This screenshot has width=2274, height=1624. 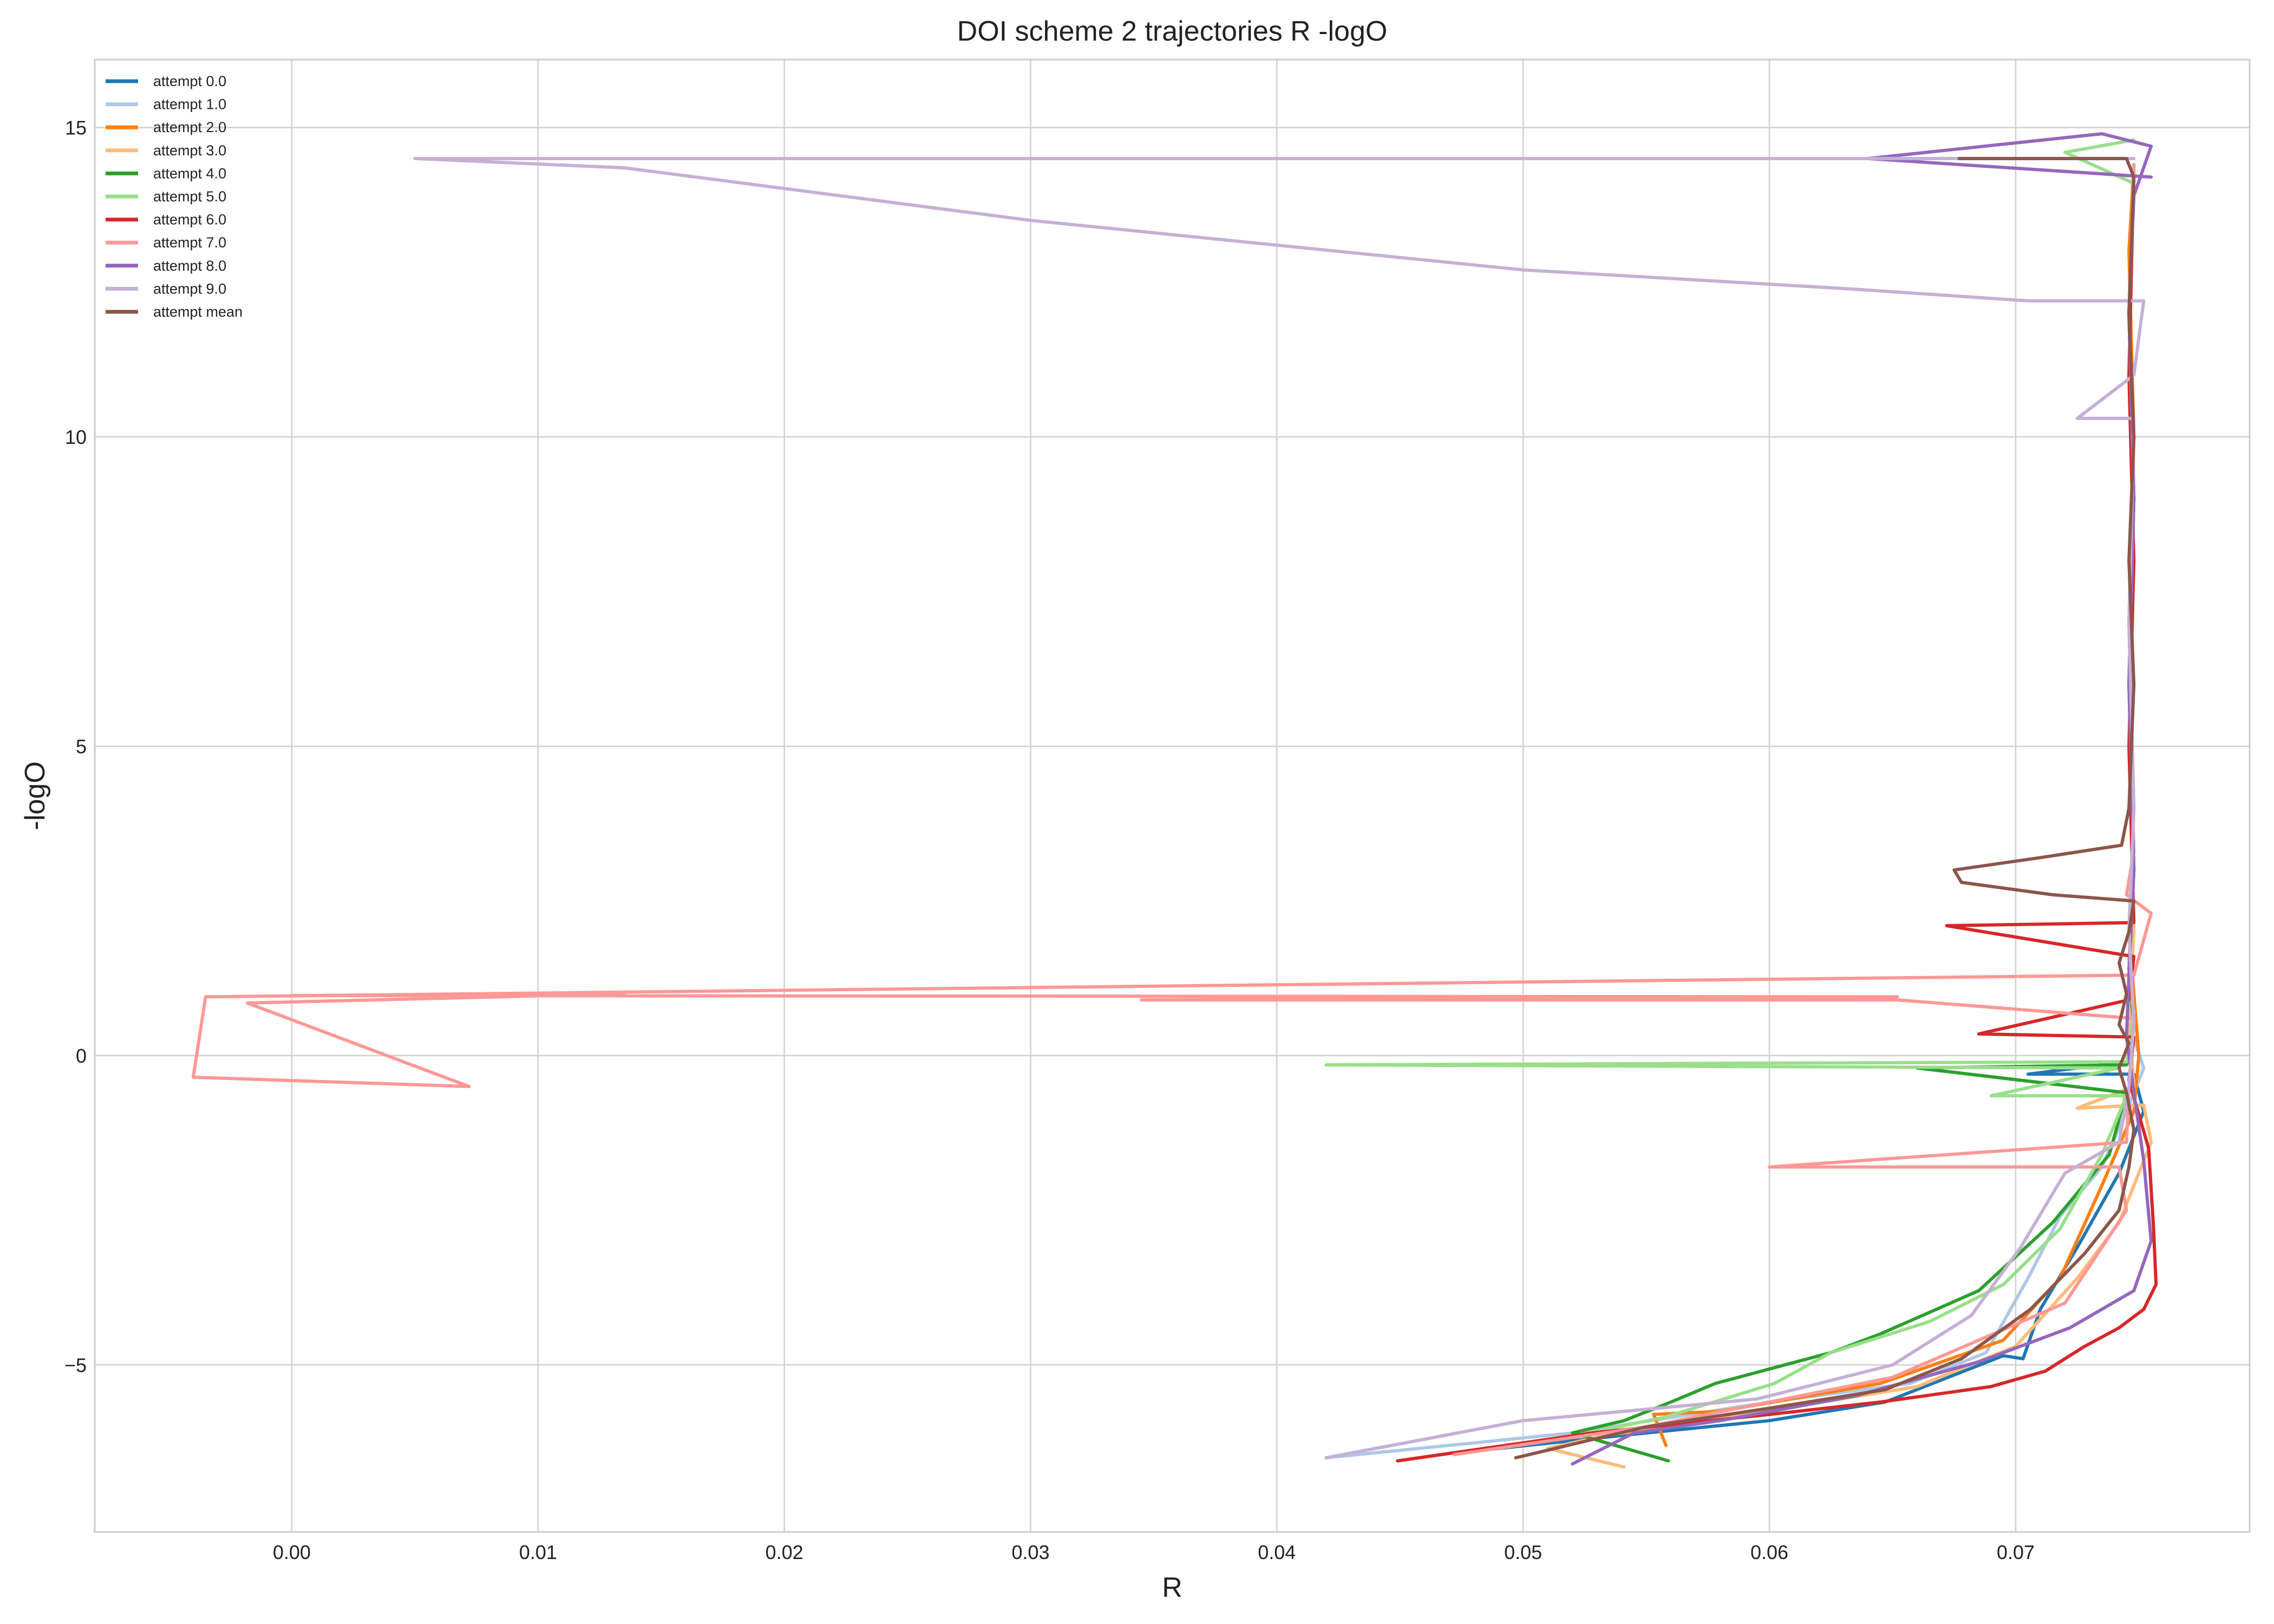 I want to click on legend-label: attempt 8.0, so click(x=190, y=266).